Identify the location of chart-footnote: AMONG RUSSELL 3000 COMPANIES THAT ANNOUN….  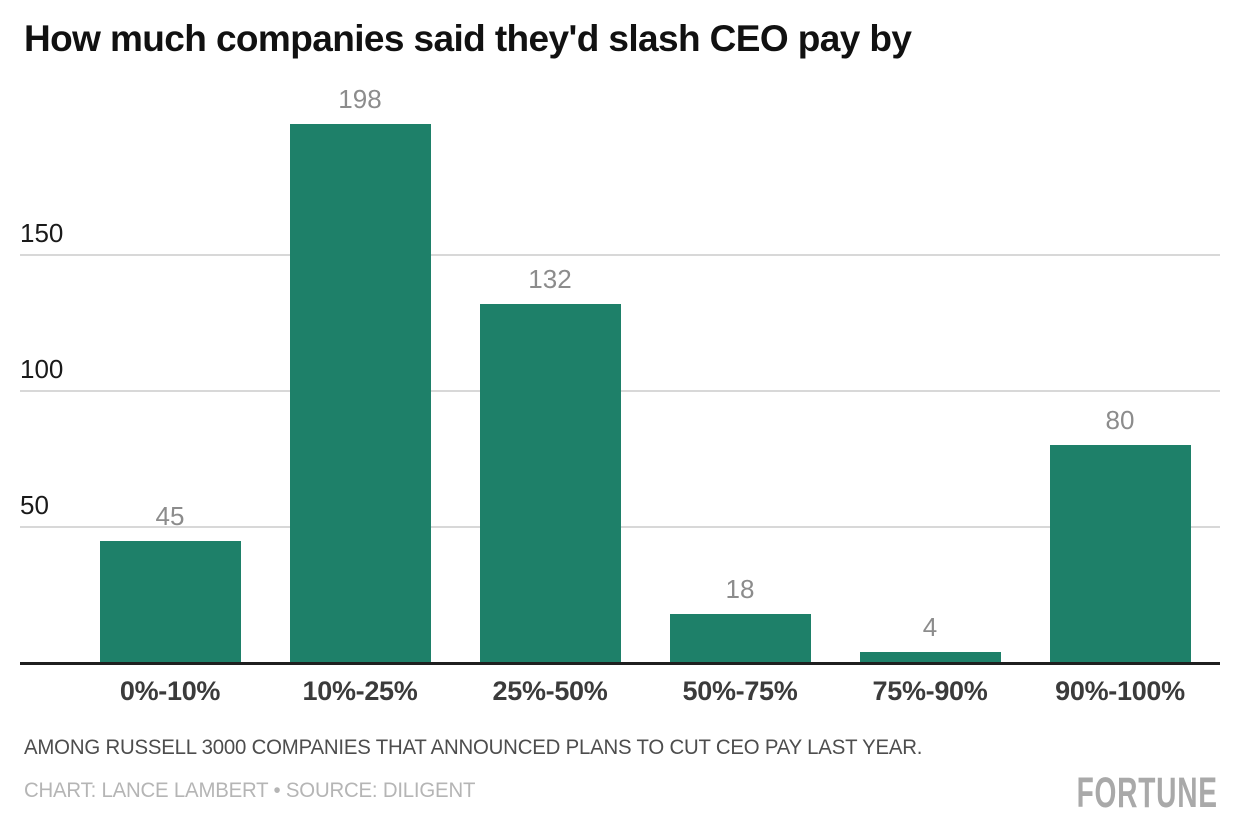
(473, 747).